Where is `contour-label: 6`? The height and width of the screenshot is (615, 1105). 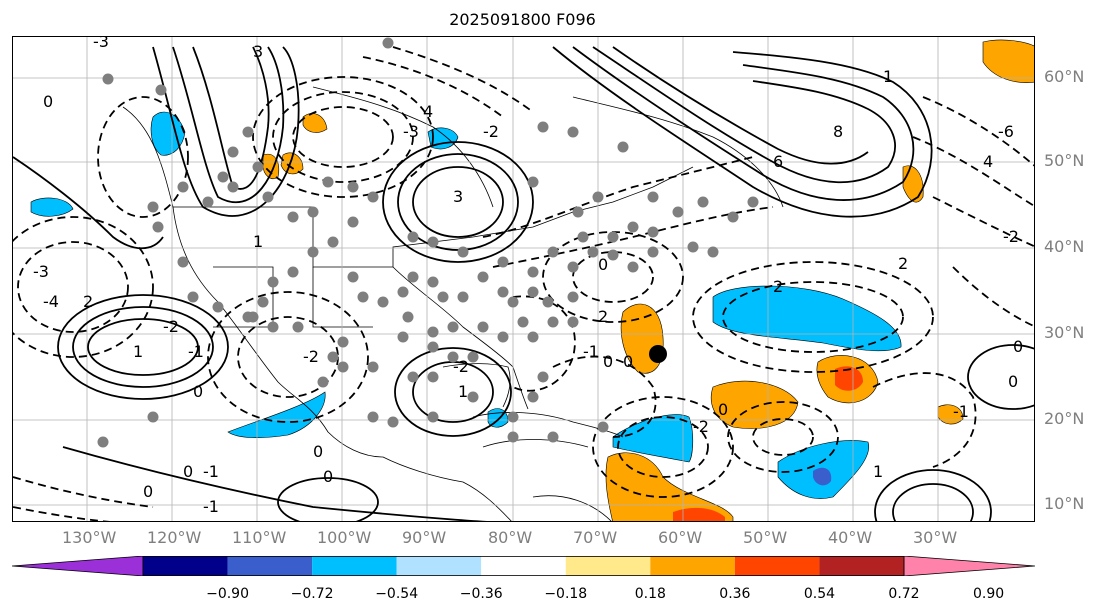 contour-label: 6 is located at coordinates (778, 161).